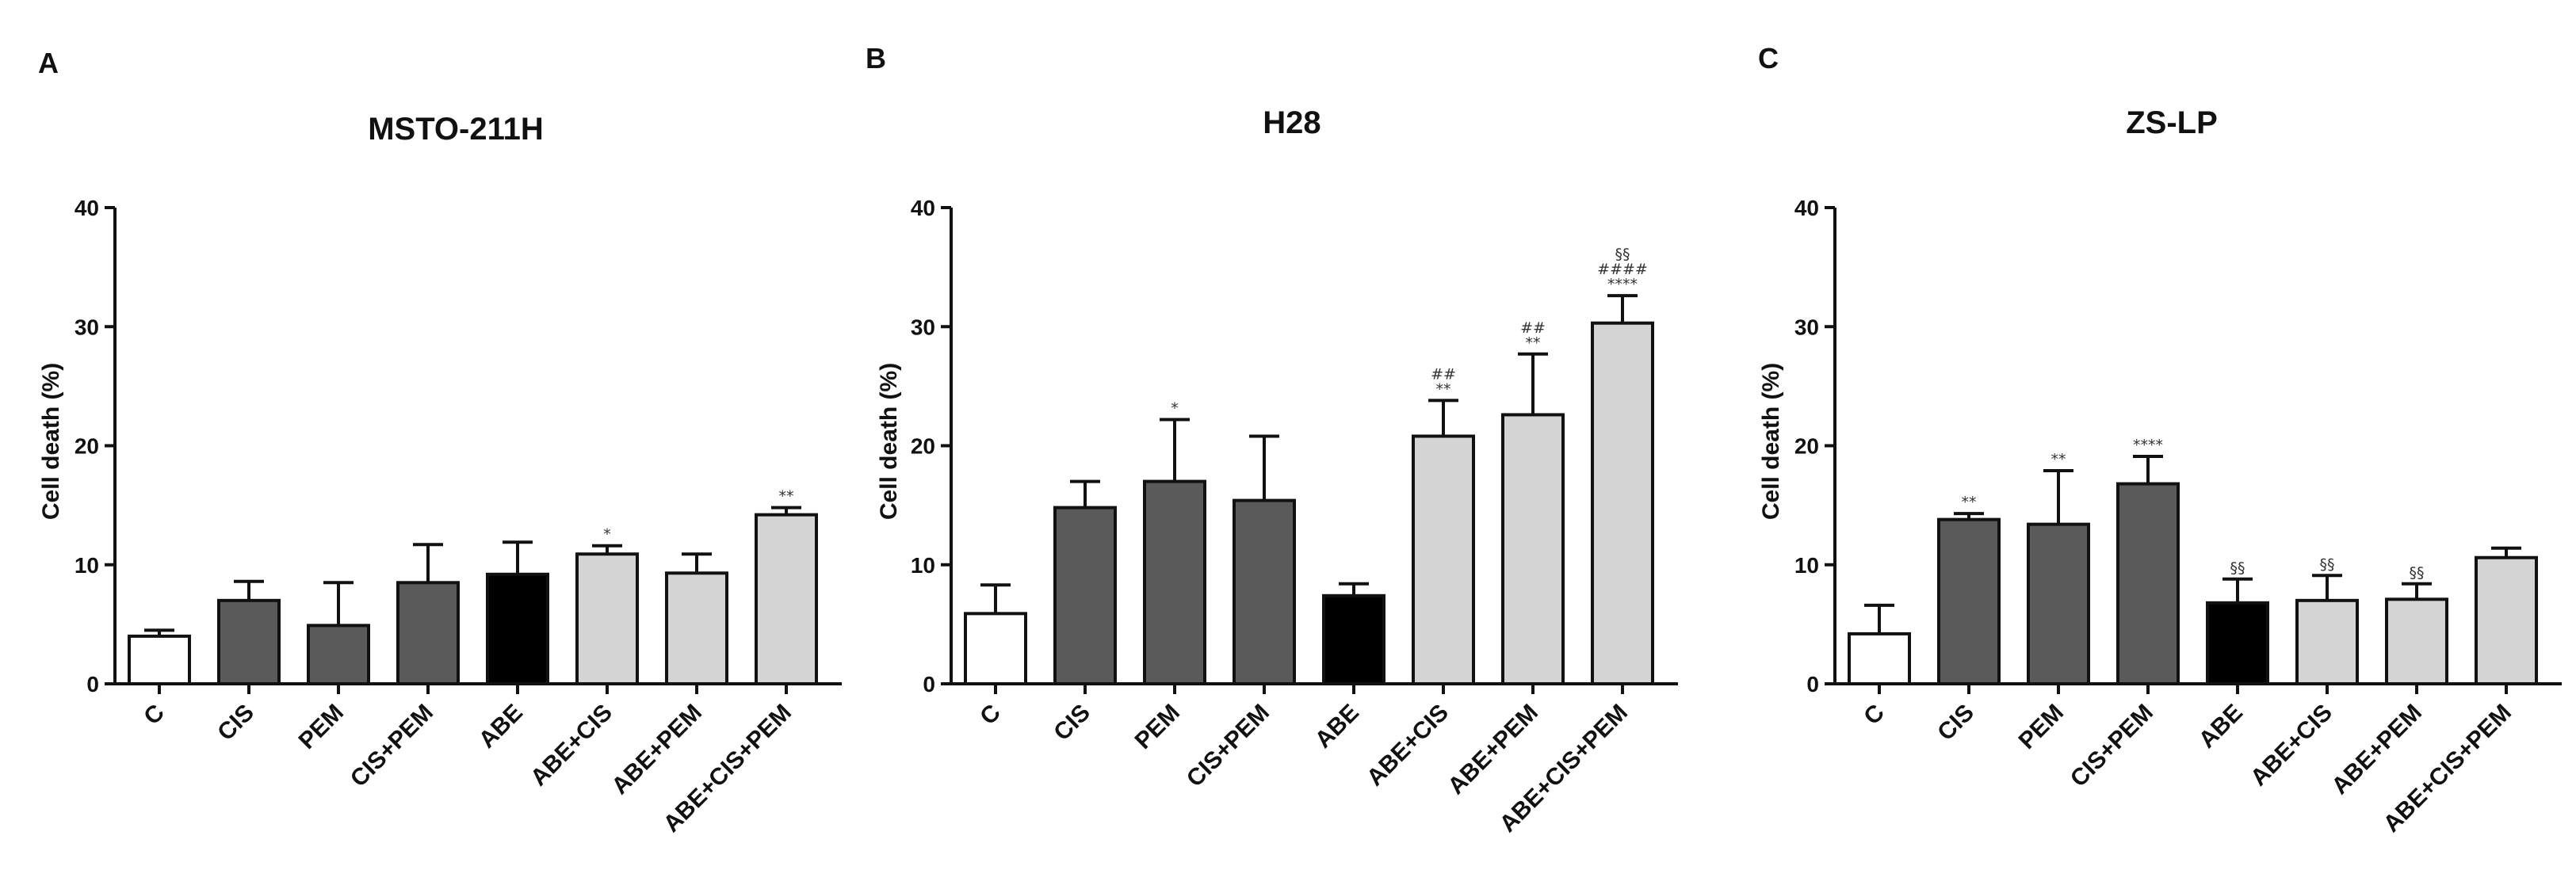  I want to click on chart-title: H28, so click(1291, 123).